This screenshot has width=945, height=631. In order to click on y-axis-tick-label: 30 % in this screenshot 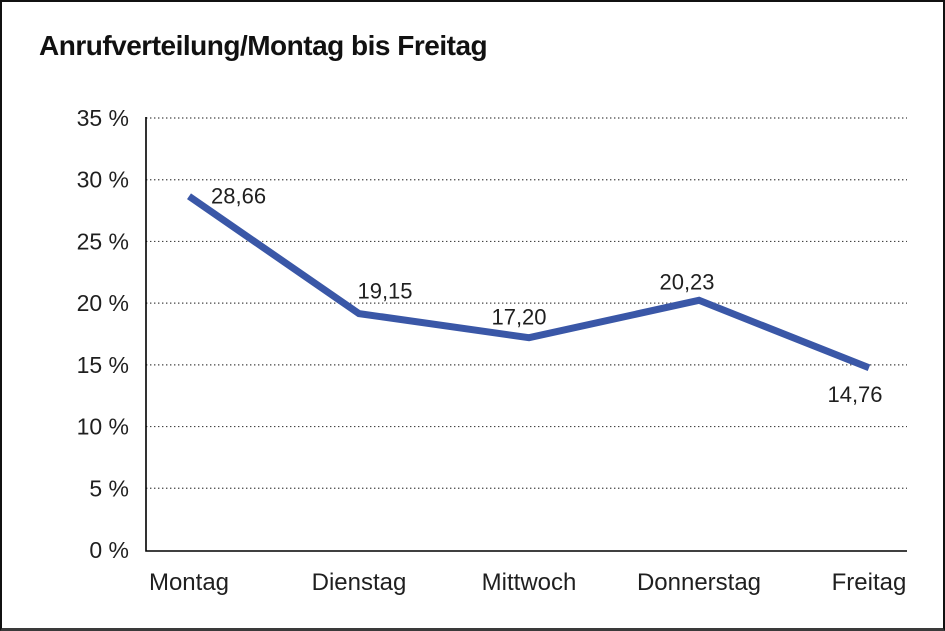, I will do `click(103, 180)`.